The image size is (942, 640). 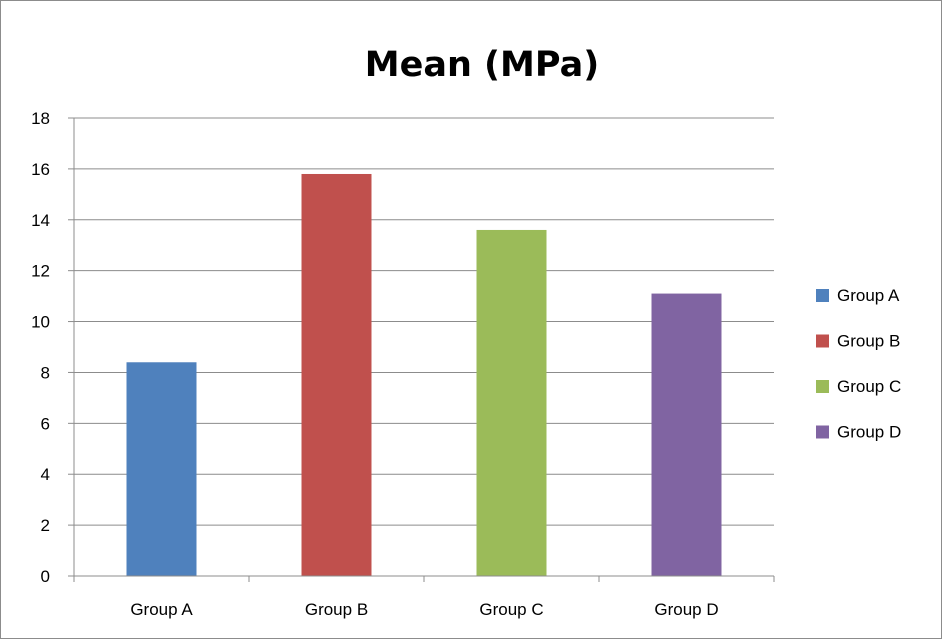 What do you see at coordinates (336, 374) in the screenshot?
I see `bar-group-b` at bounding box center [336, 374].